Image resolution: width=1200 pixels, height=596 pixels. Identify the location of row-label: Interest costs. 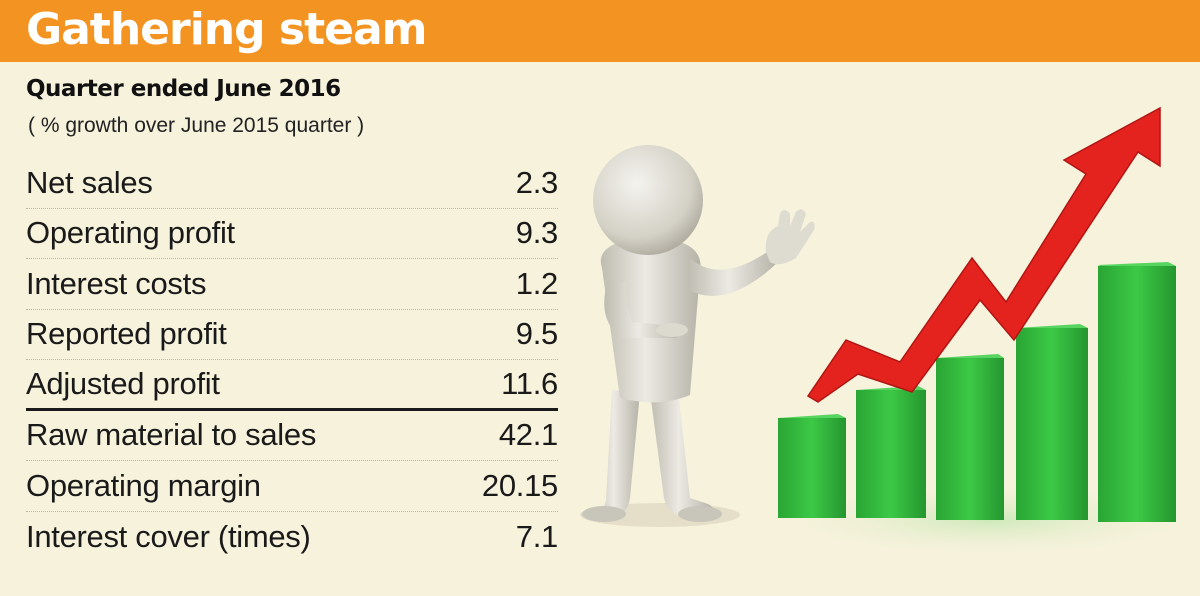
(116, 283).